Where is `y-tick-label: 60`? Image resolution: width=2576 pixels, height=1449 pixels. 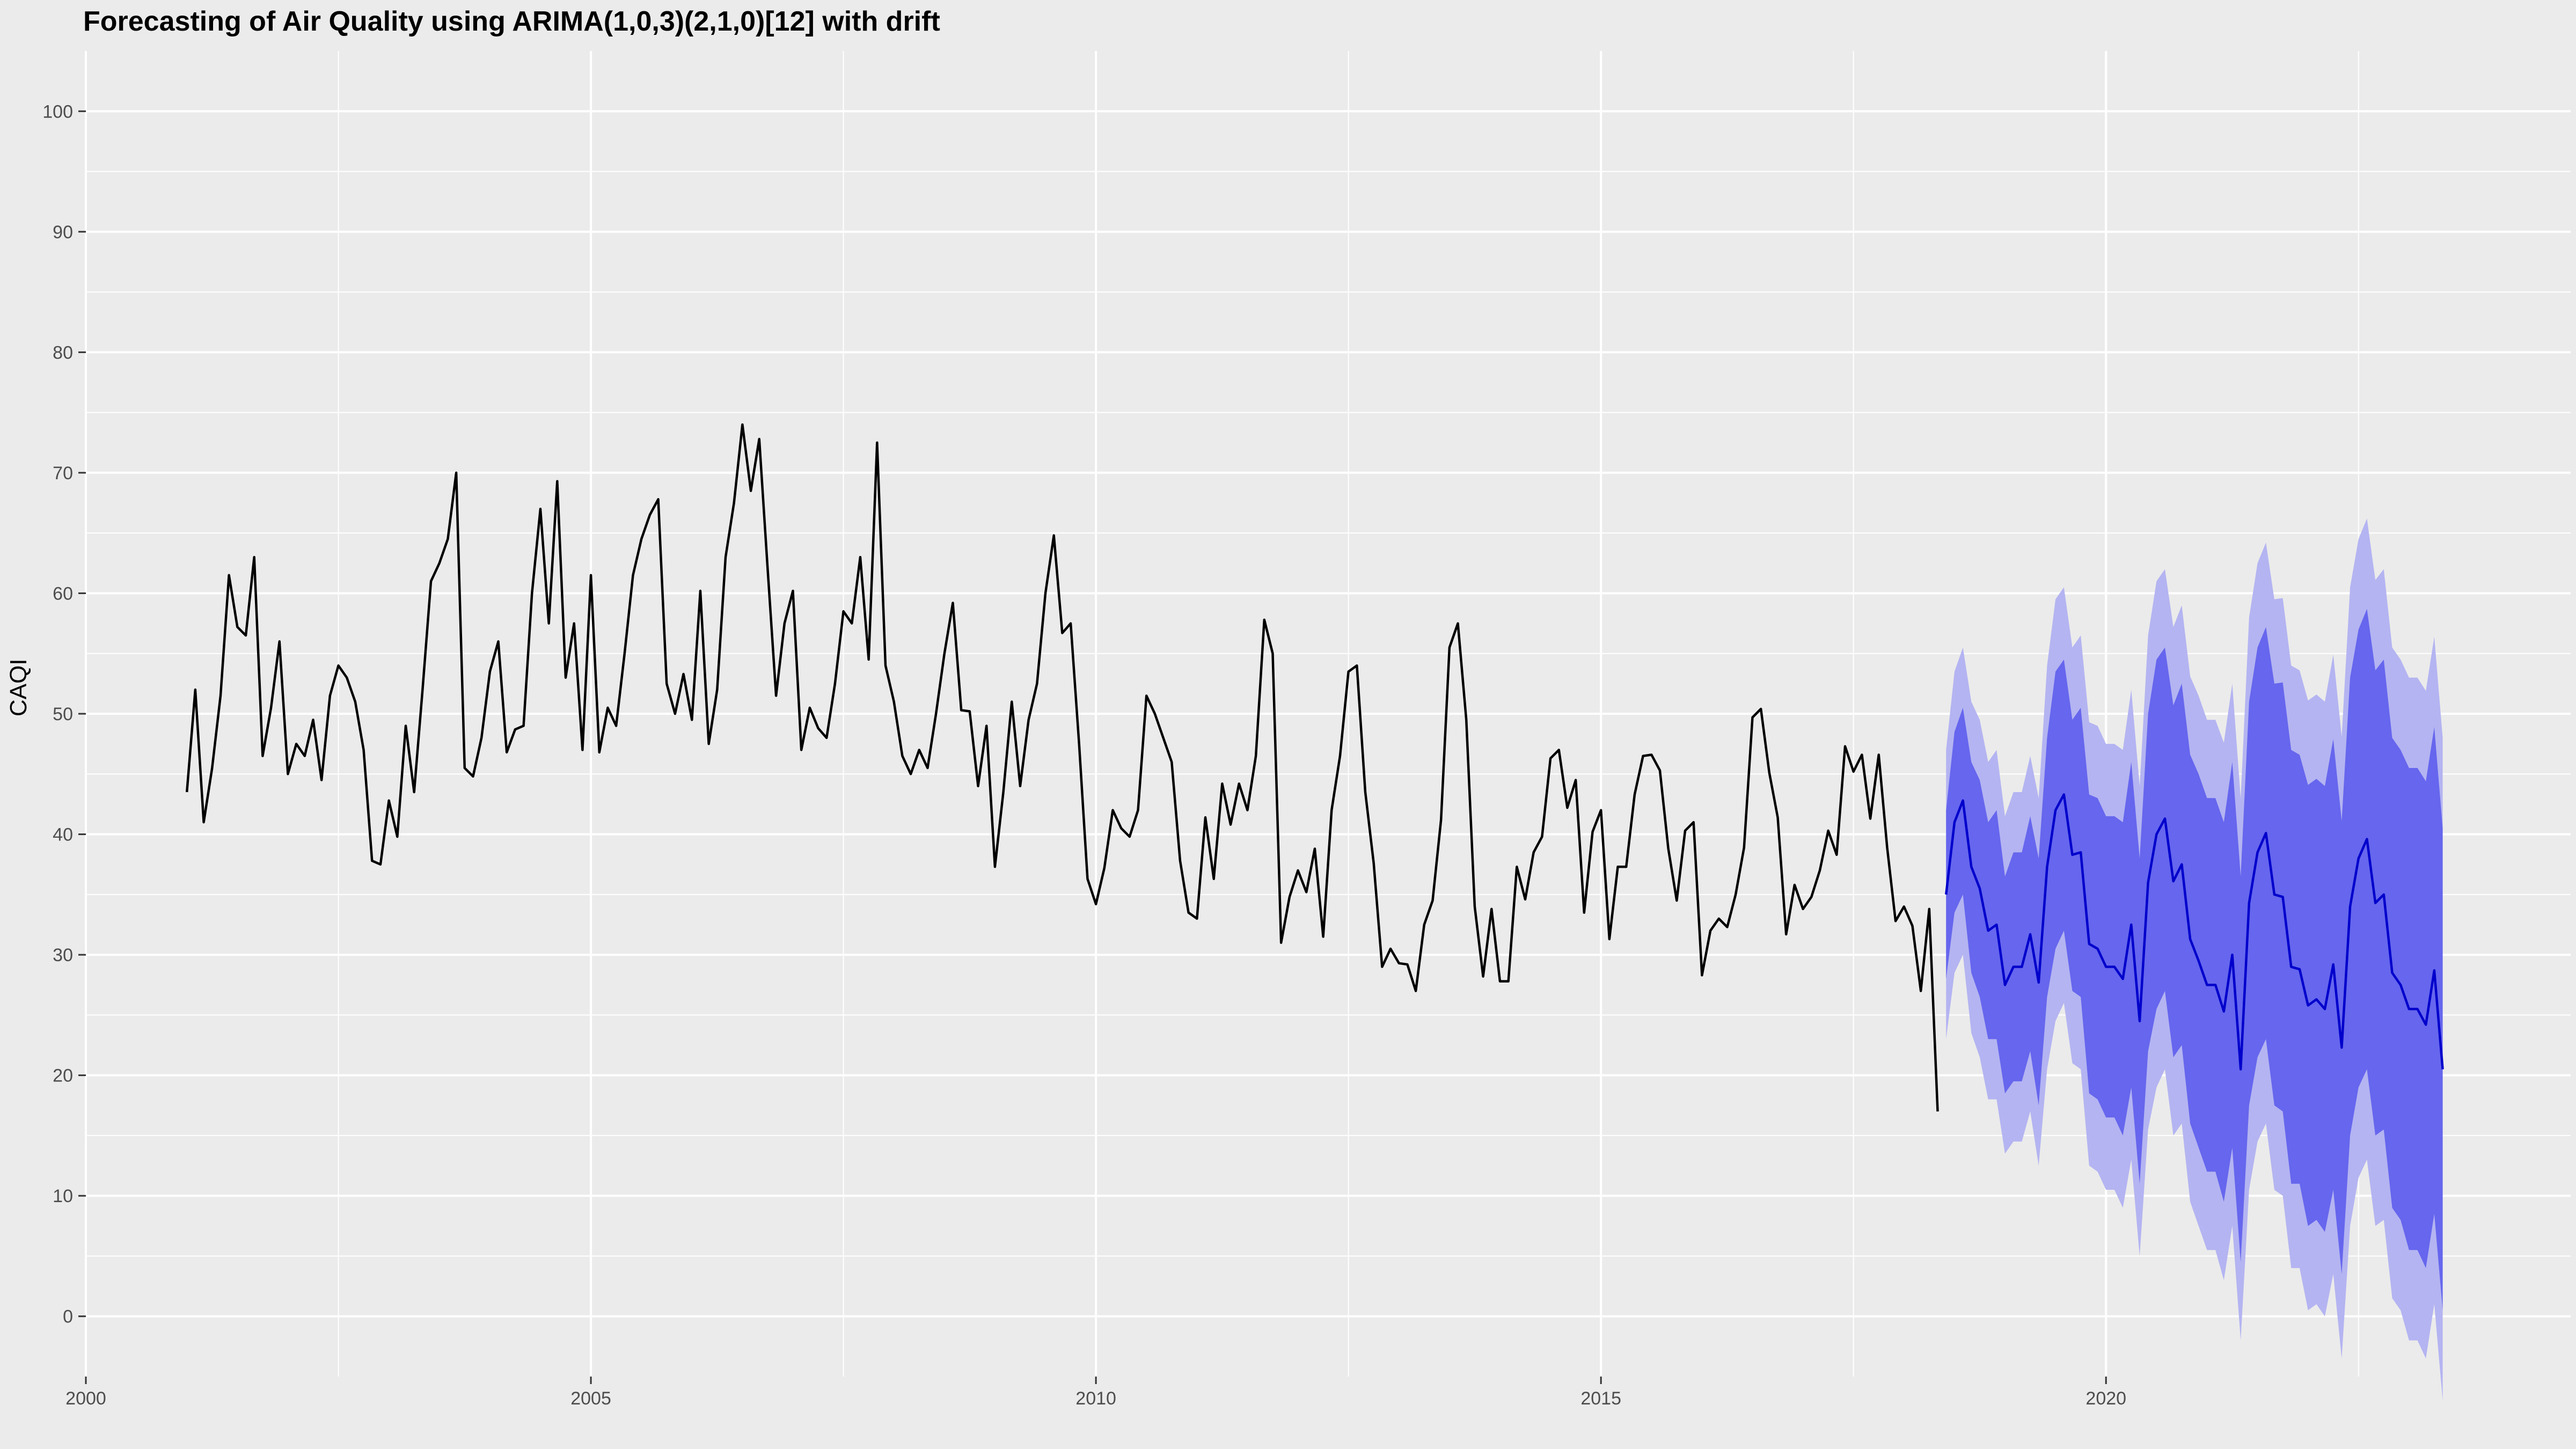 y-tick-label: 60 is located at coordinates (63, 593).